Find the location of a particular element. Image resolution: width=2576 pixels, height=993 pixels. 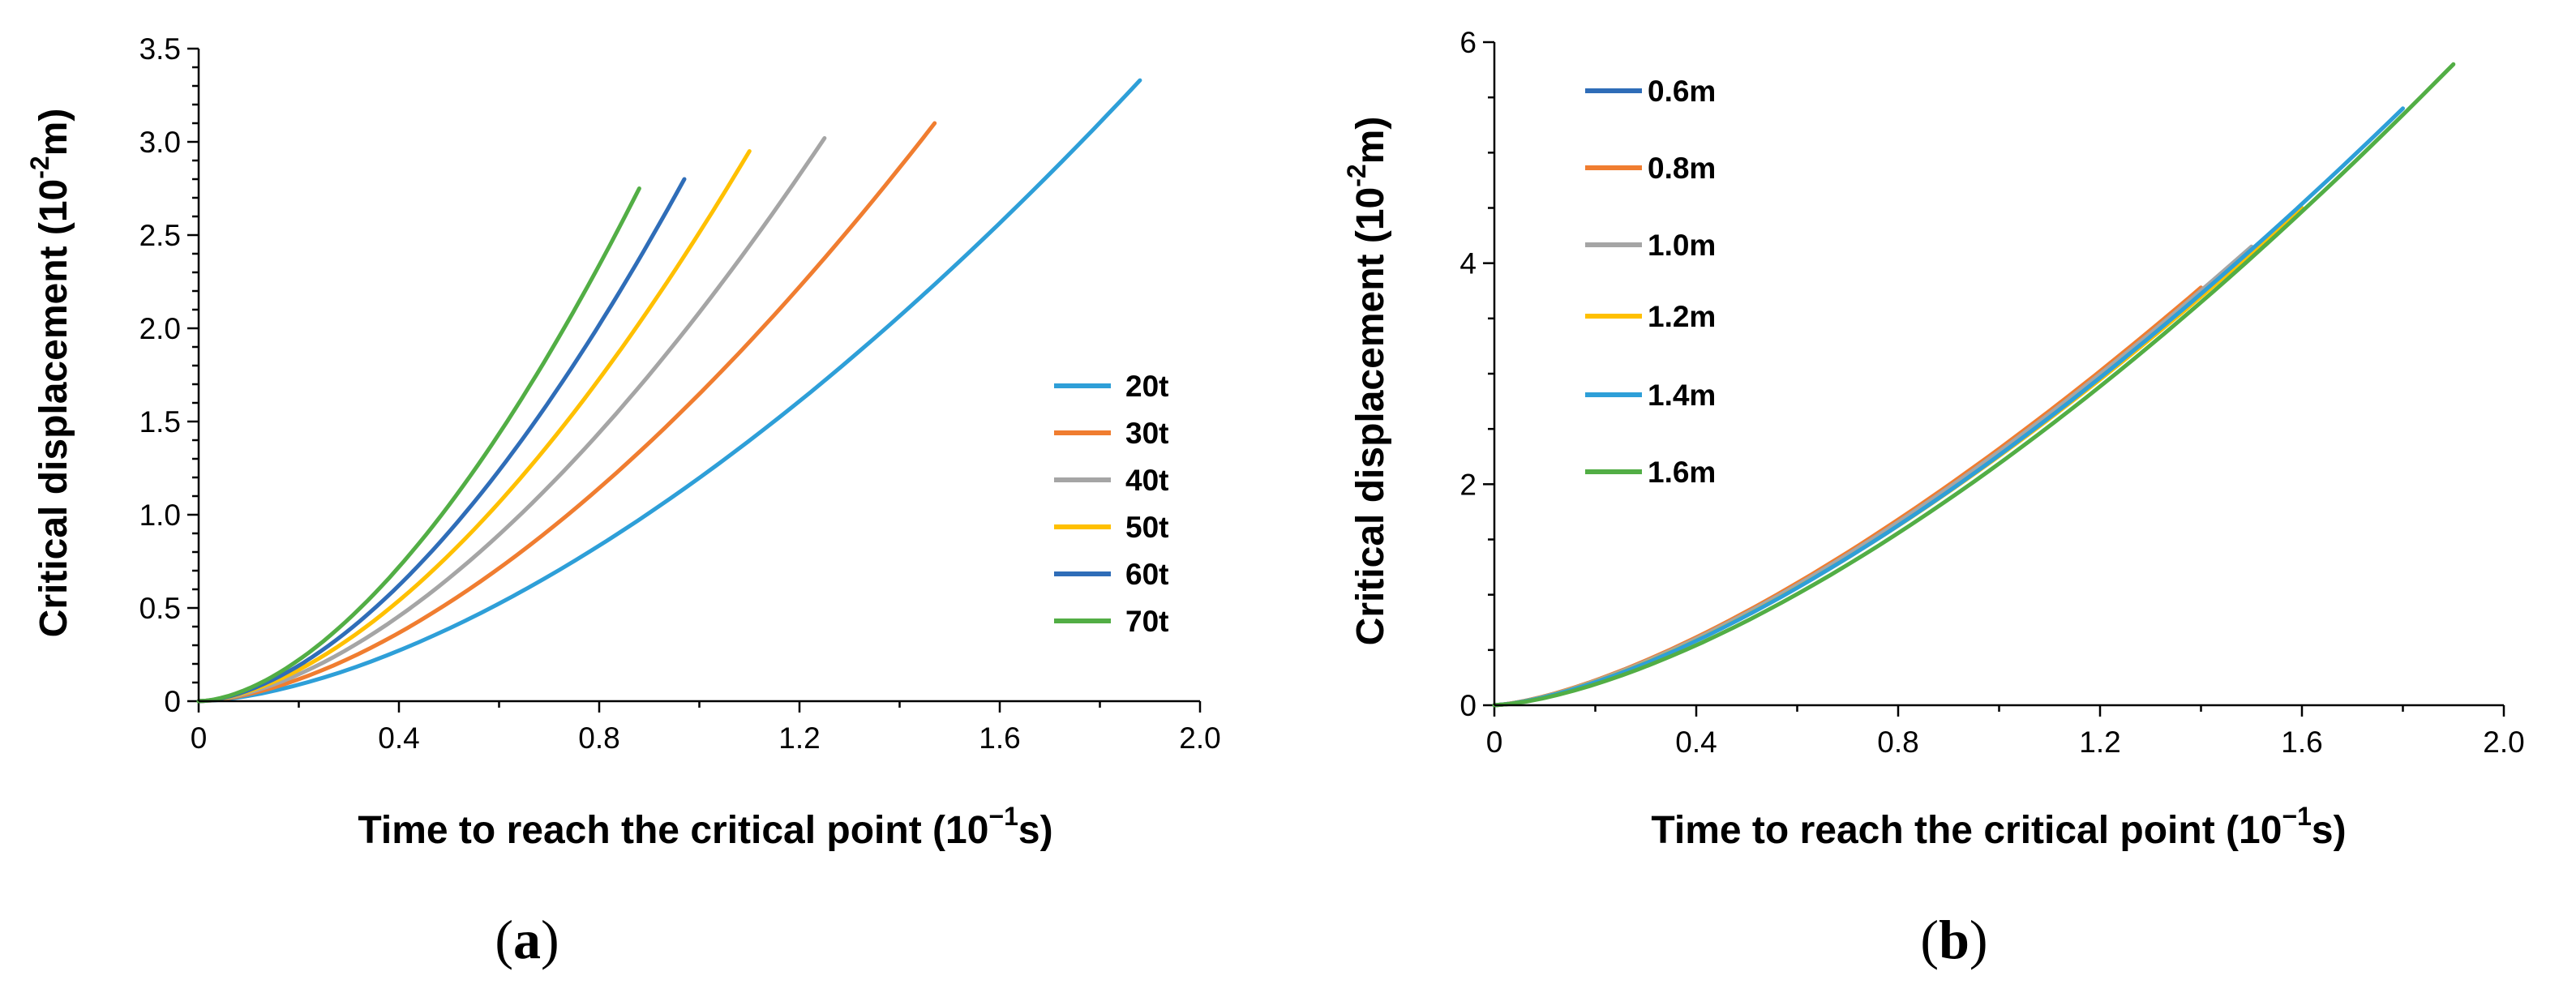

panel-label-b: (b) is located at coordinates (1953, 939).